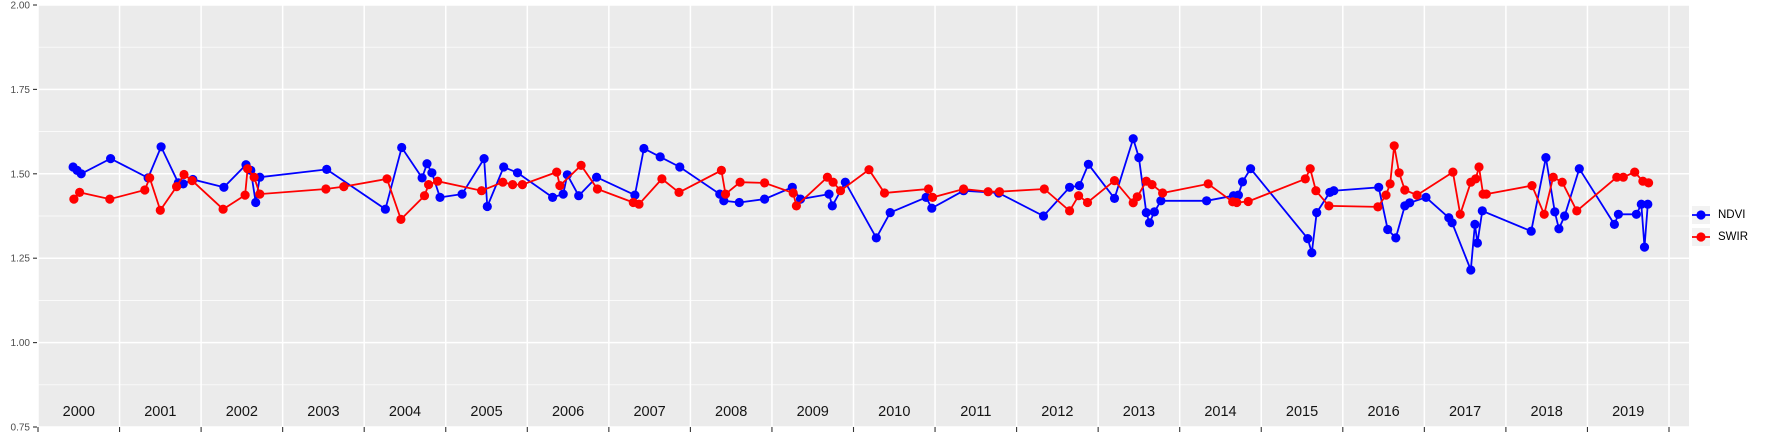  Describe the element at coordinates (242, 412) in the screenshot. I see `x-axis-year-label: 2002` at that location.